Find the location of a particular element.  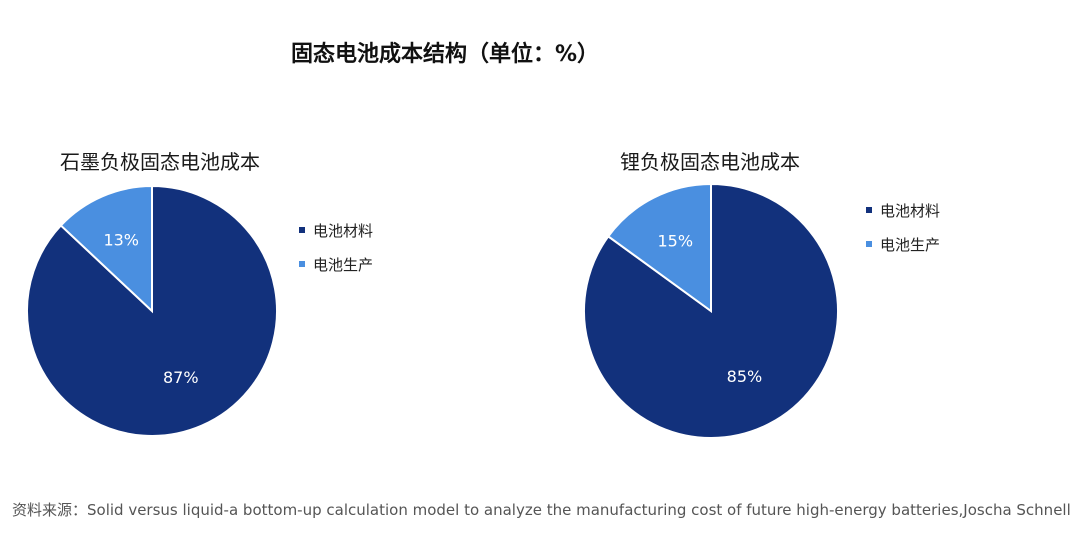

legend-lithium: 电池材料 电池生产 is located at coordinates (903, 234).